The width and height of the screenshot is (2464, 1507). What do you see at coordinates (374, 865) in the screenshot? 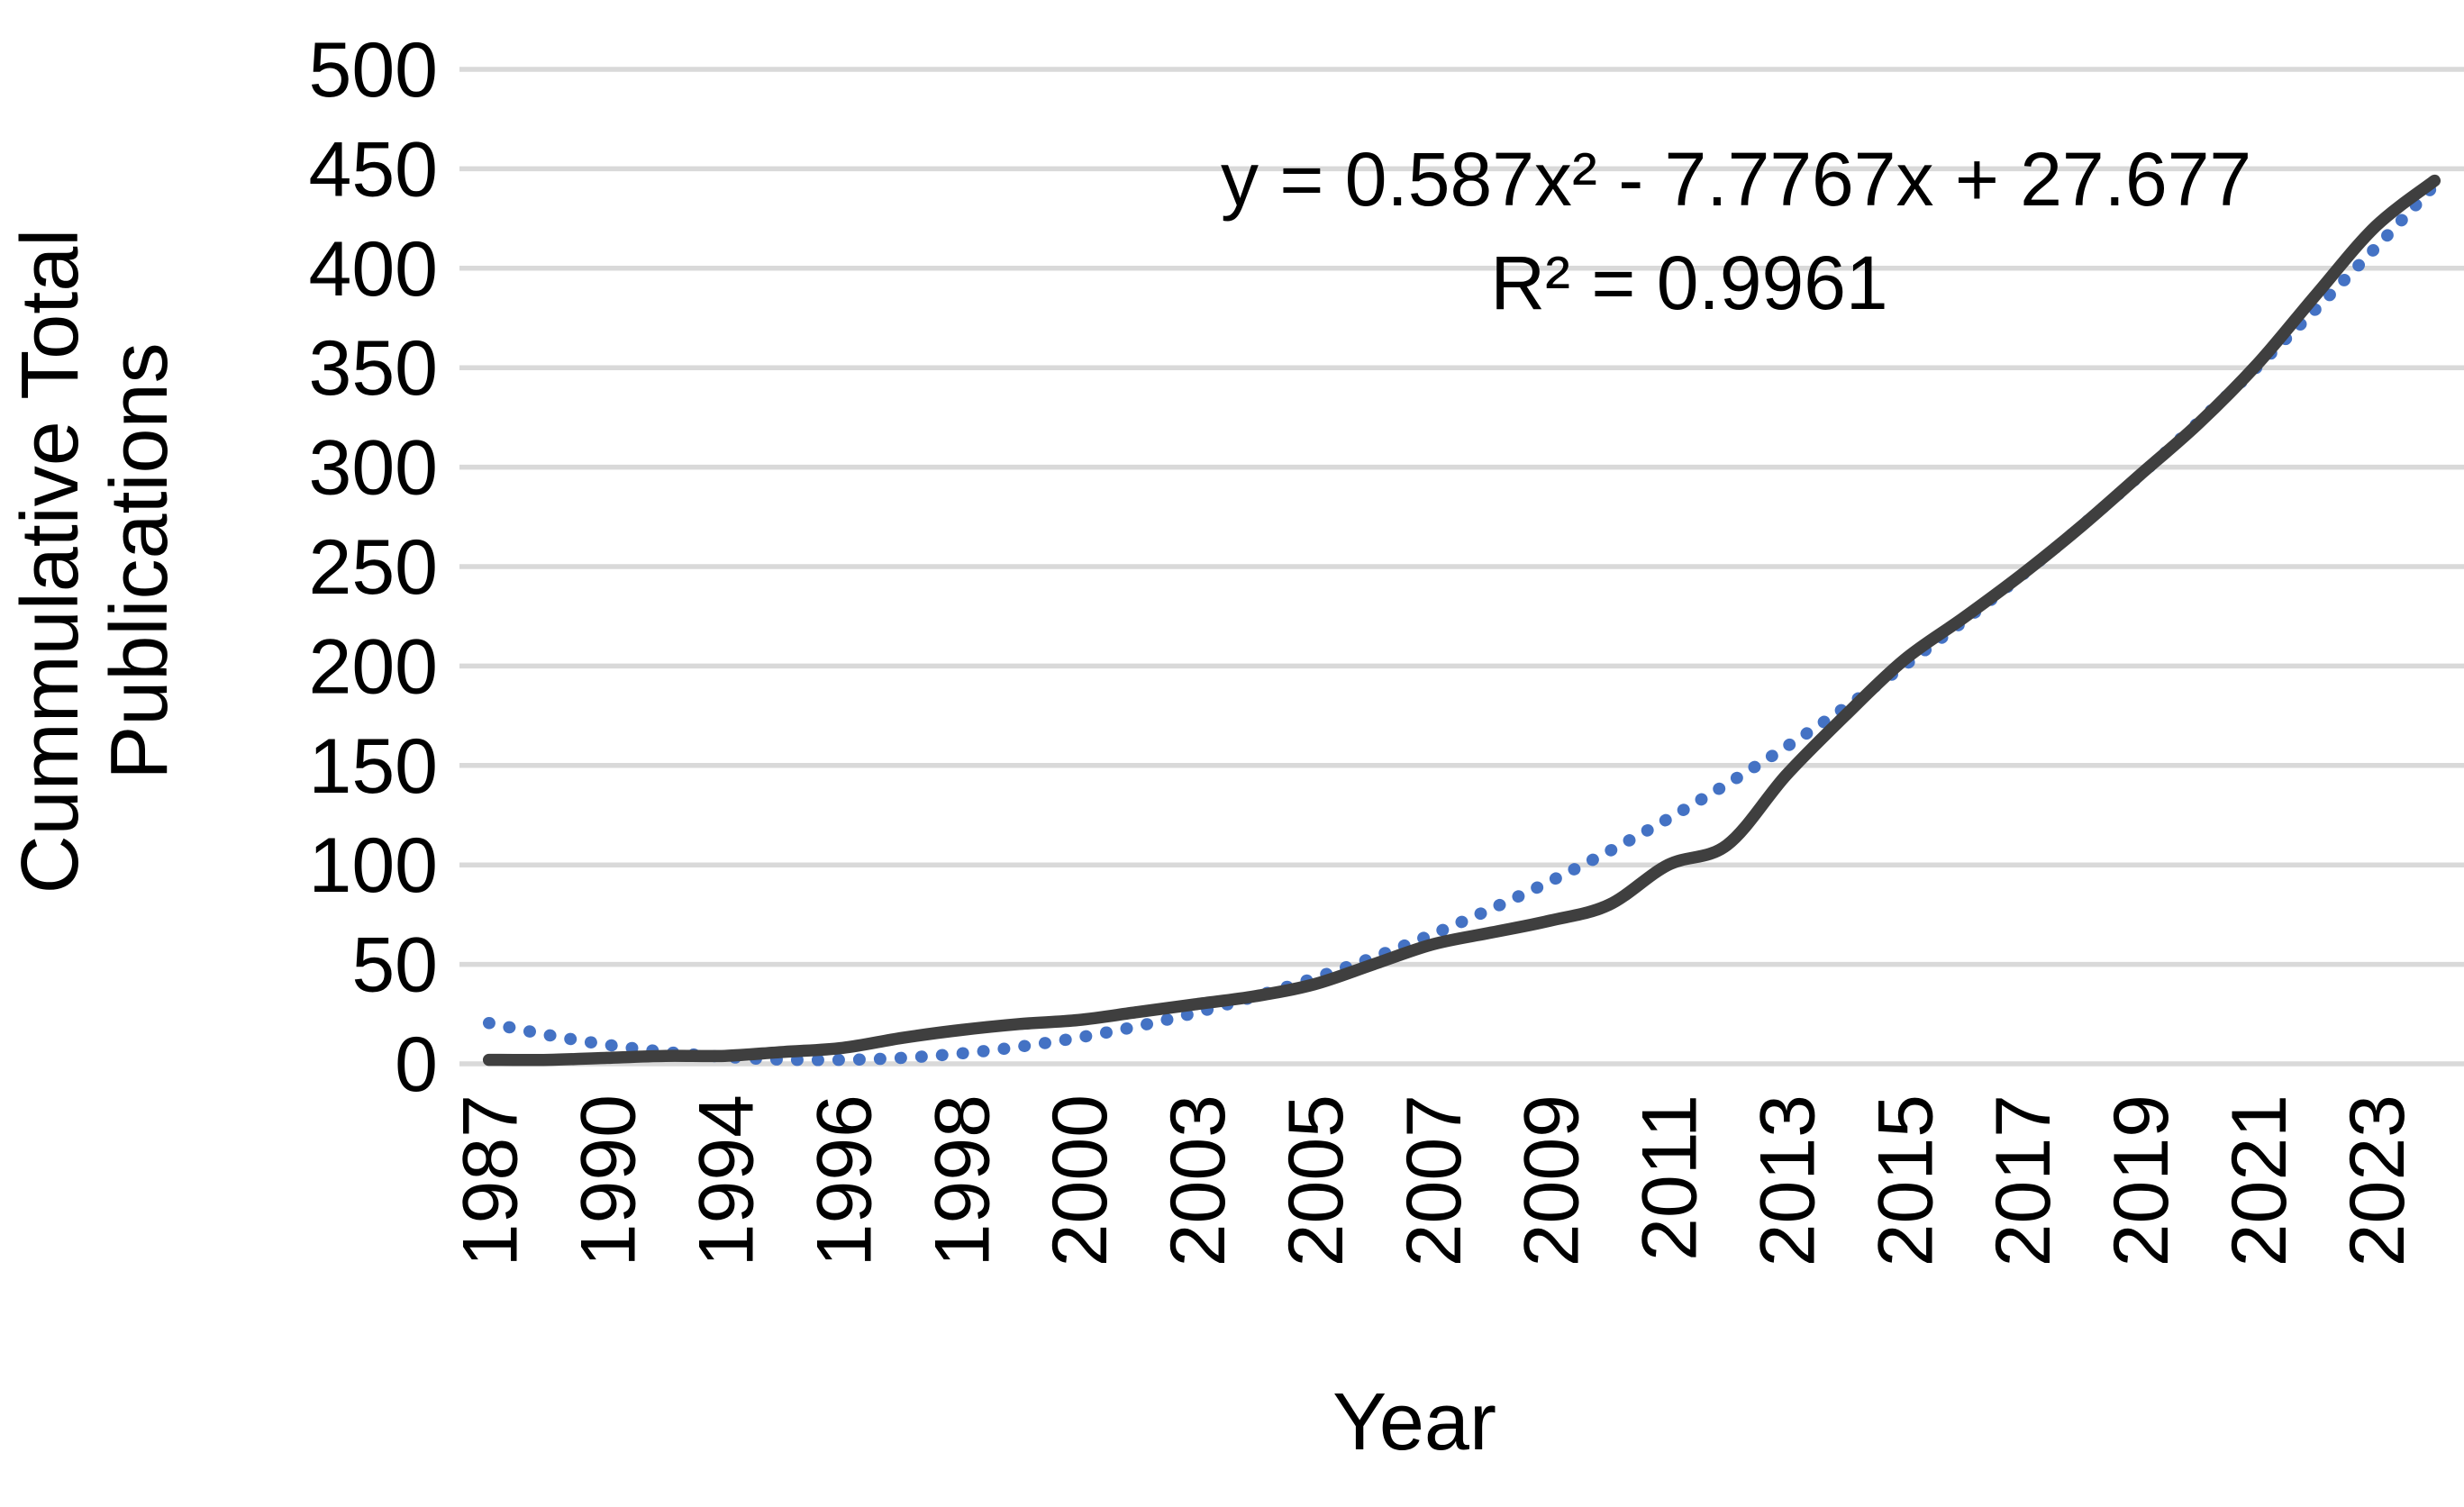
I see `y-tick-label: 100` at bounding box center [374, 865].